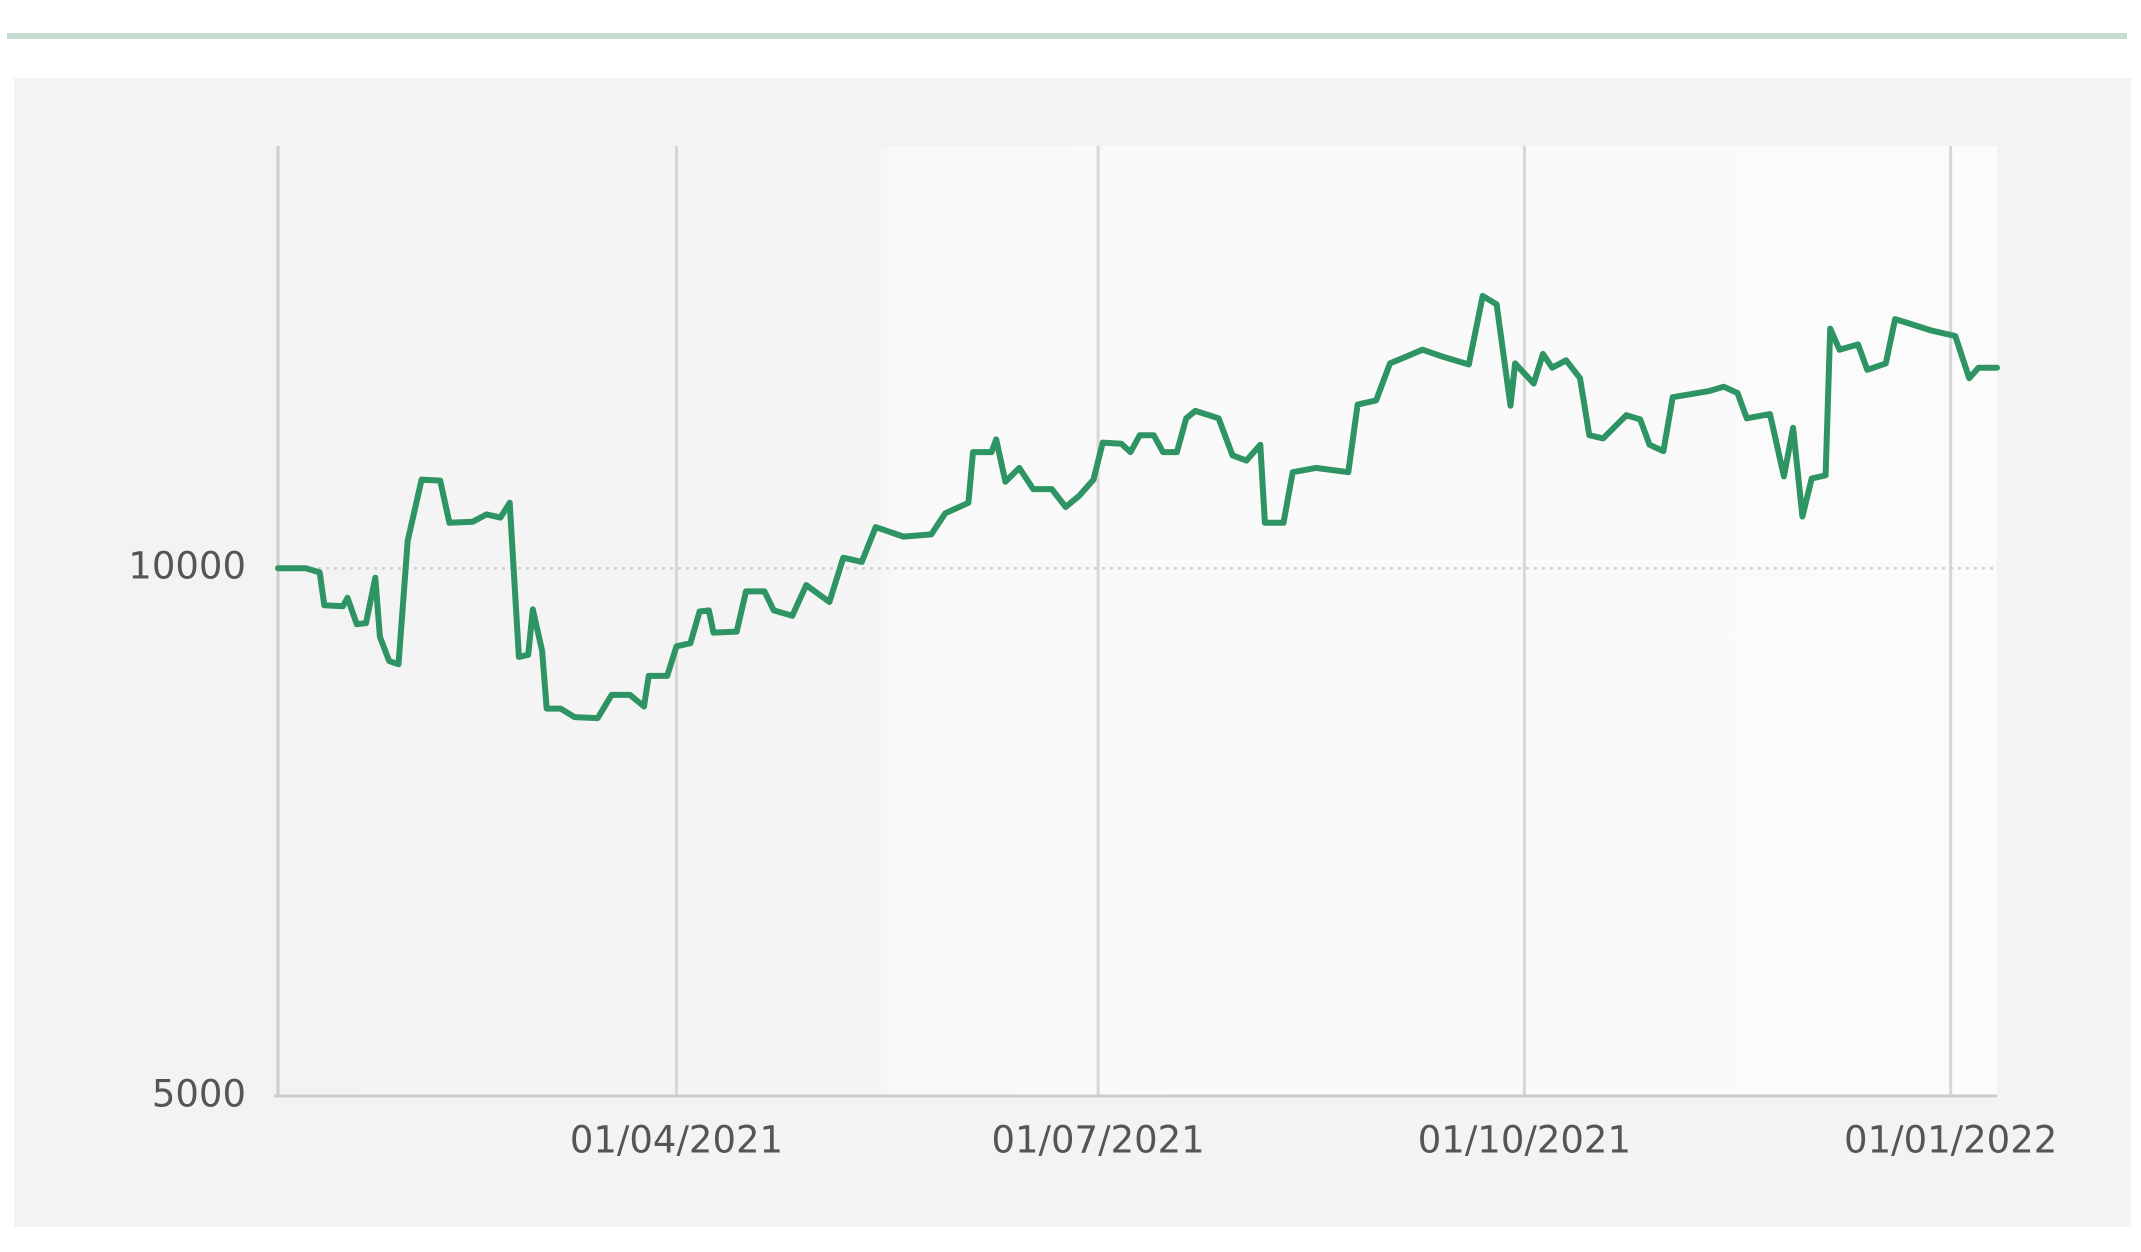 The width and height of the screenshot is (2141, 1252). What do you see at coordinates (1524, 1140) in the screenshot?
I see `x-tick-label: 01/10/2021` at bounding box center [1524, 1140].